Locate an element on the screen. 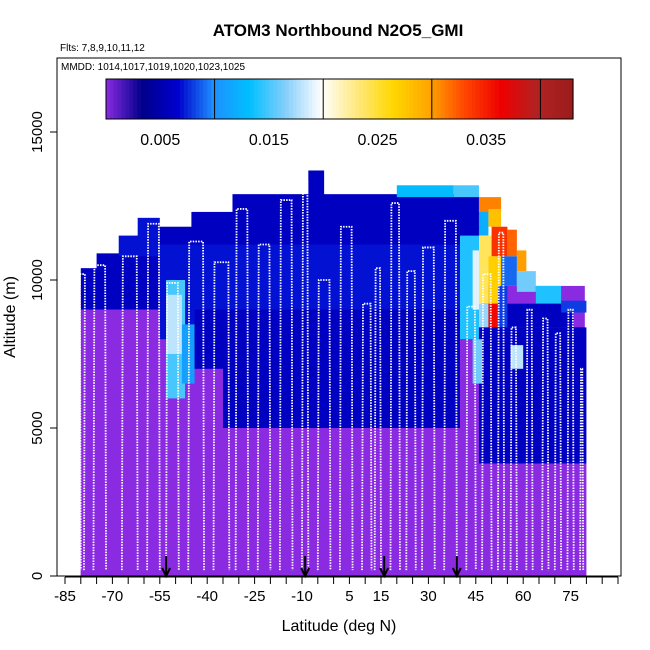 The height and width of the screenshot is (650, 650). x-tick-label: -85 is located at coordinates (65, 596).